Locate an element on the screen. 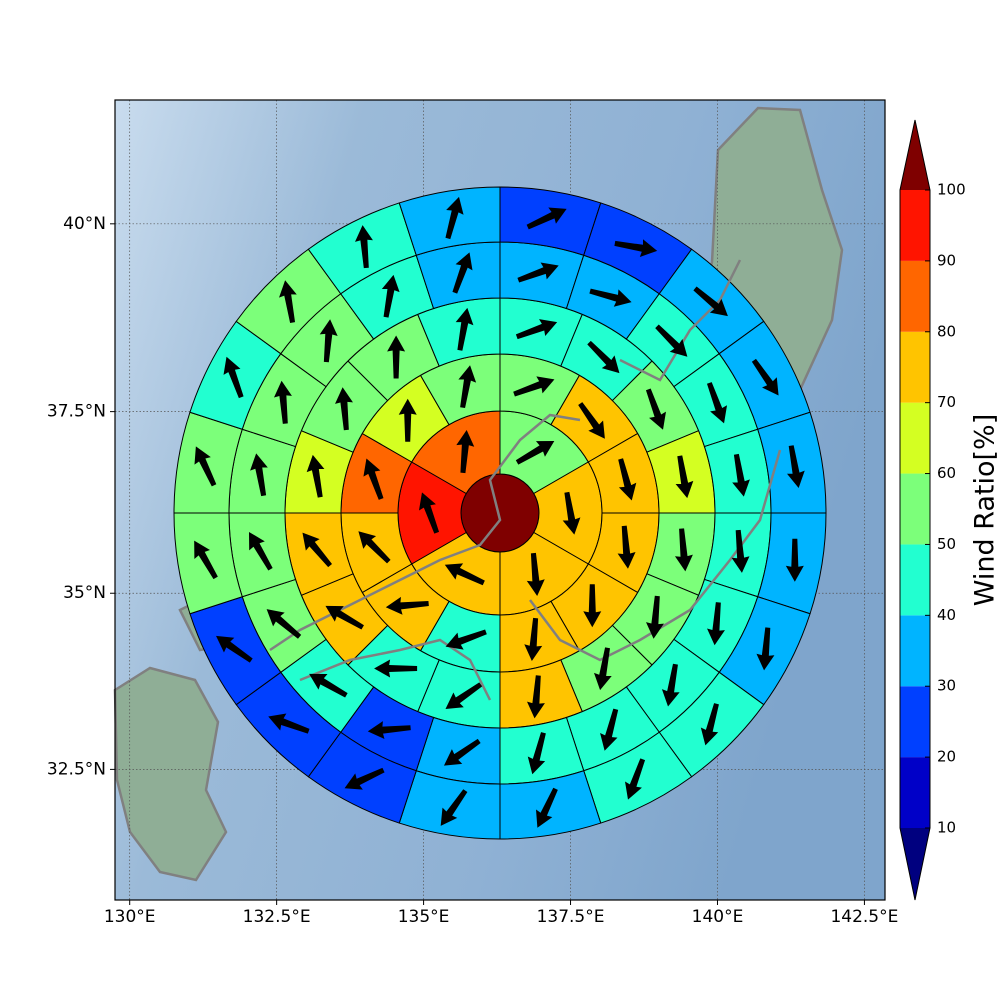 The width and height of the screenshot is (1000, 1000). x-tick-label: 135°E is located at coordinates (424, 917).